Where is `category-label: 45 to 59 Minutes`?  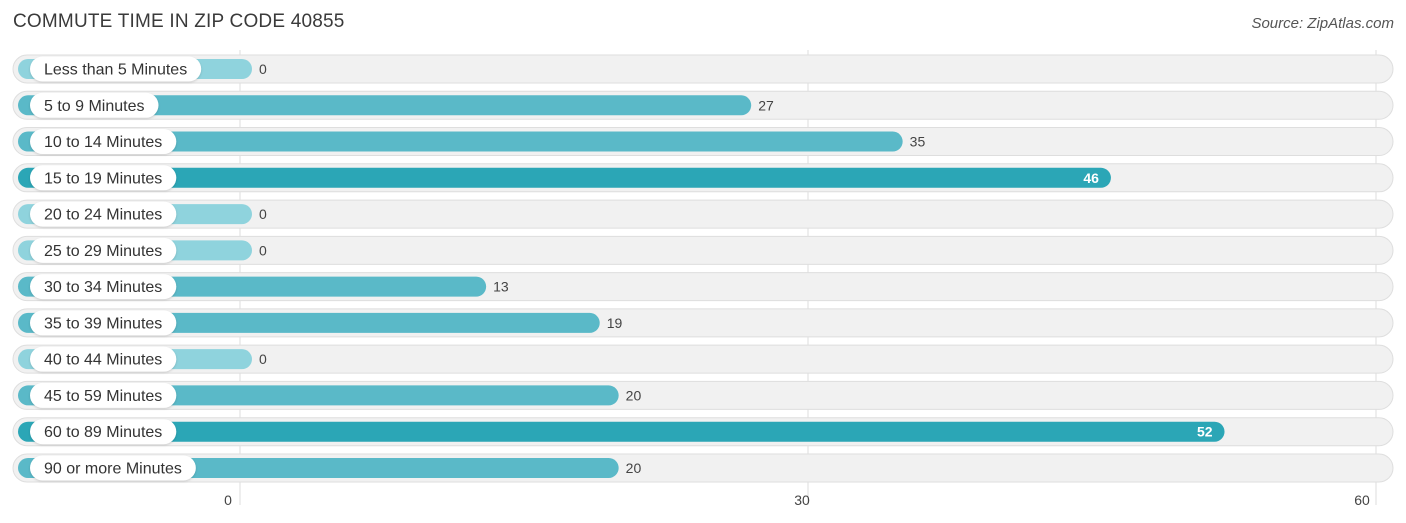 category-label: 45 to 59 Minutes is located at coordinates (103, 396).